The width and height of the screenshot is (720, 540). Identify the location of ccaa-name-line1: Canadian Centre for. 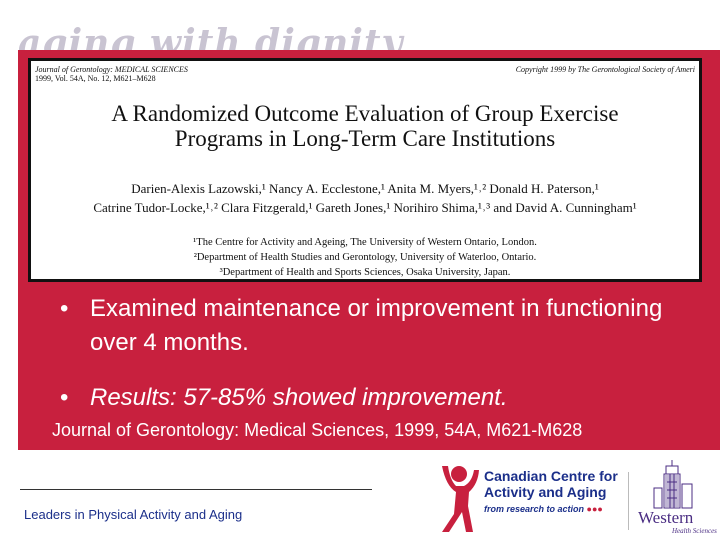
(551, 476).